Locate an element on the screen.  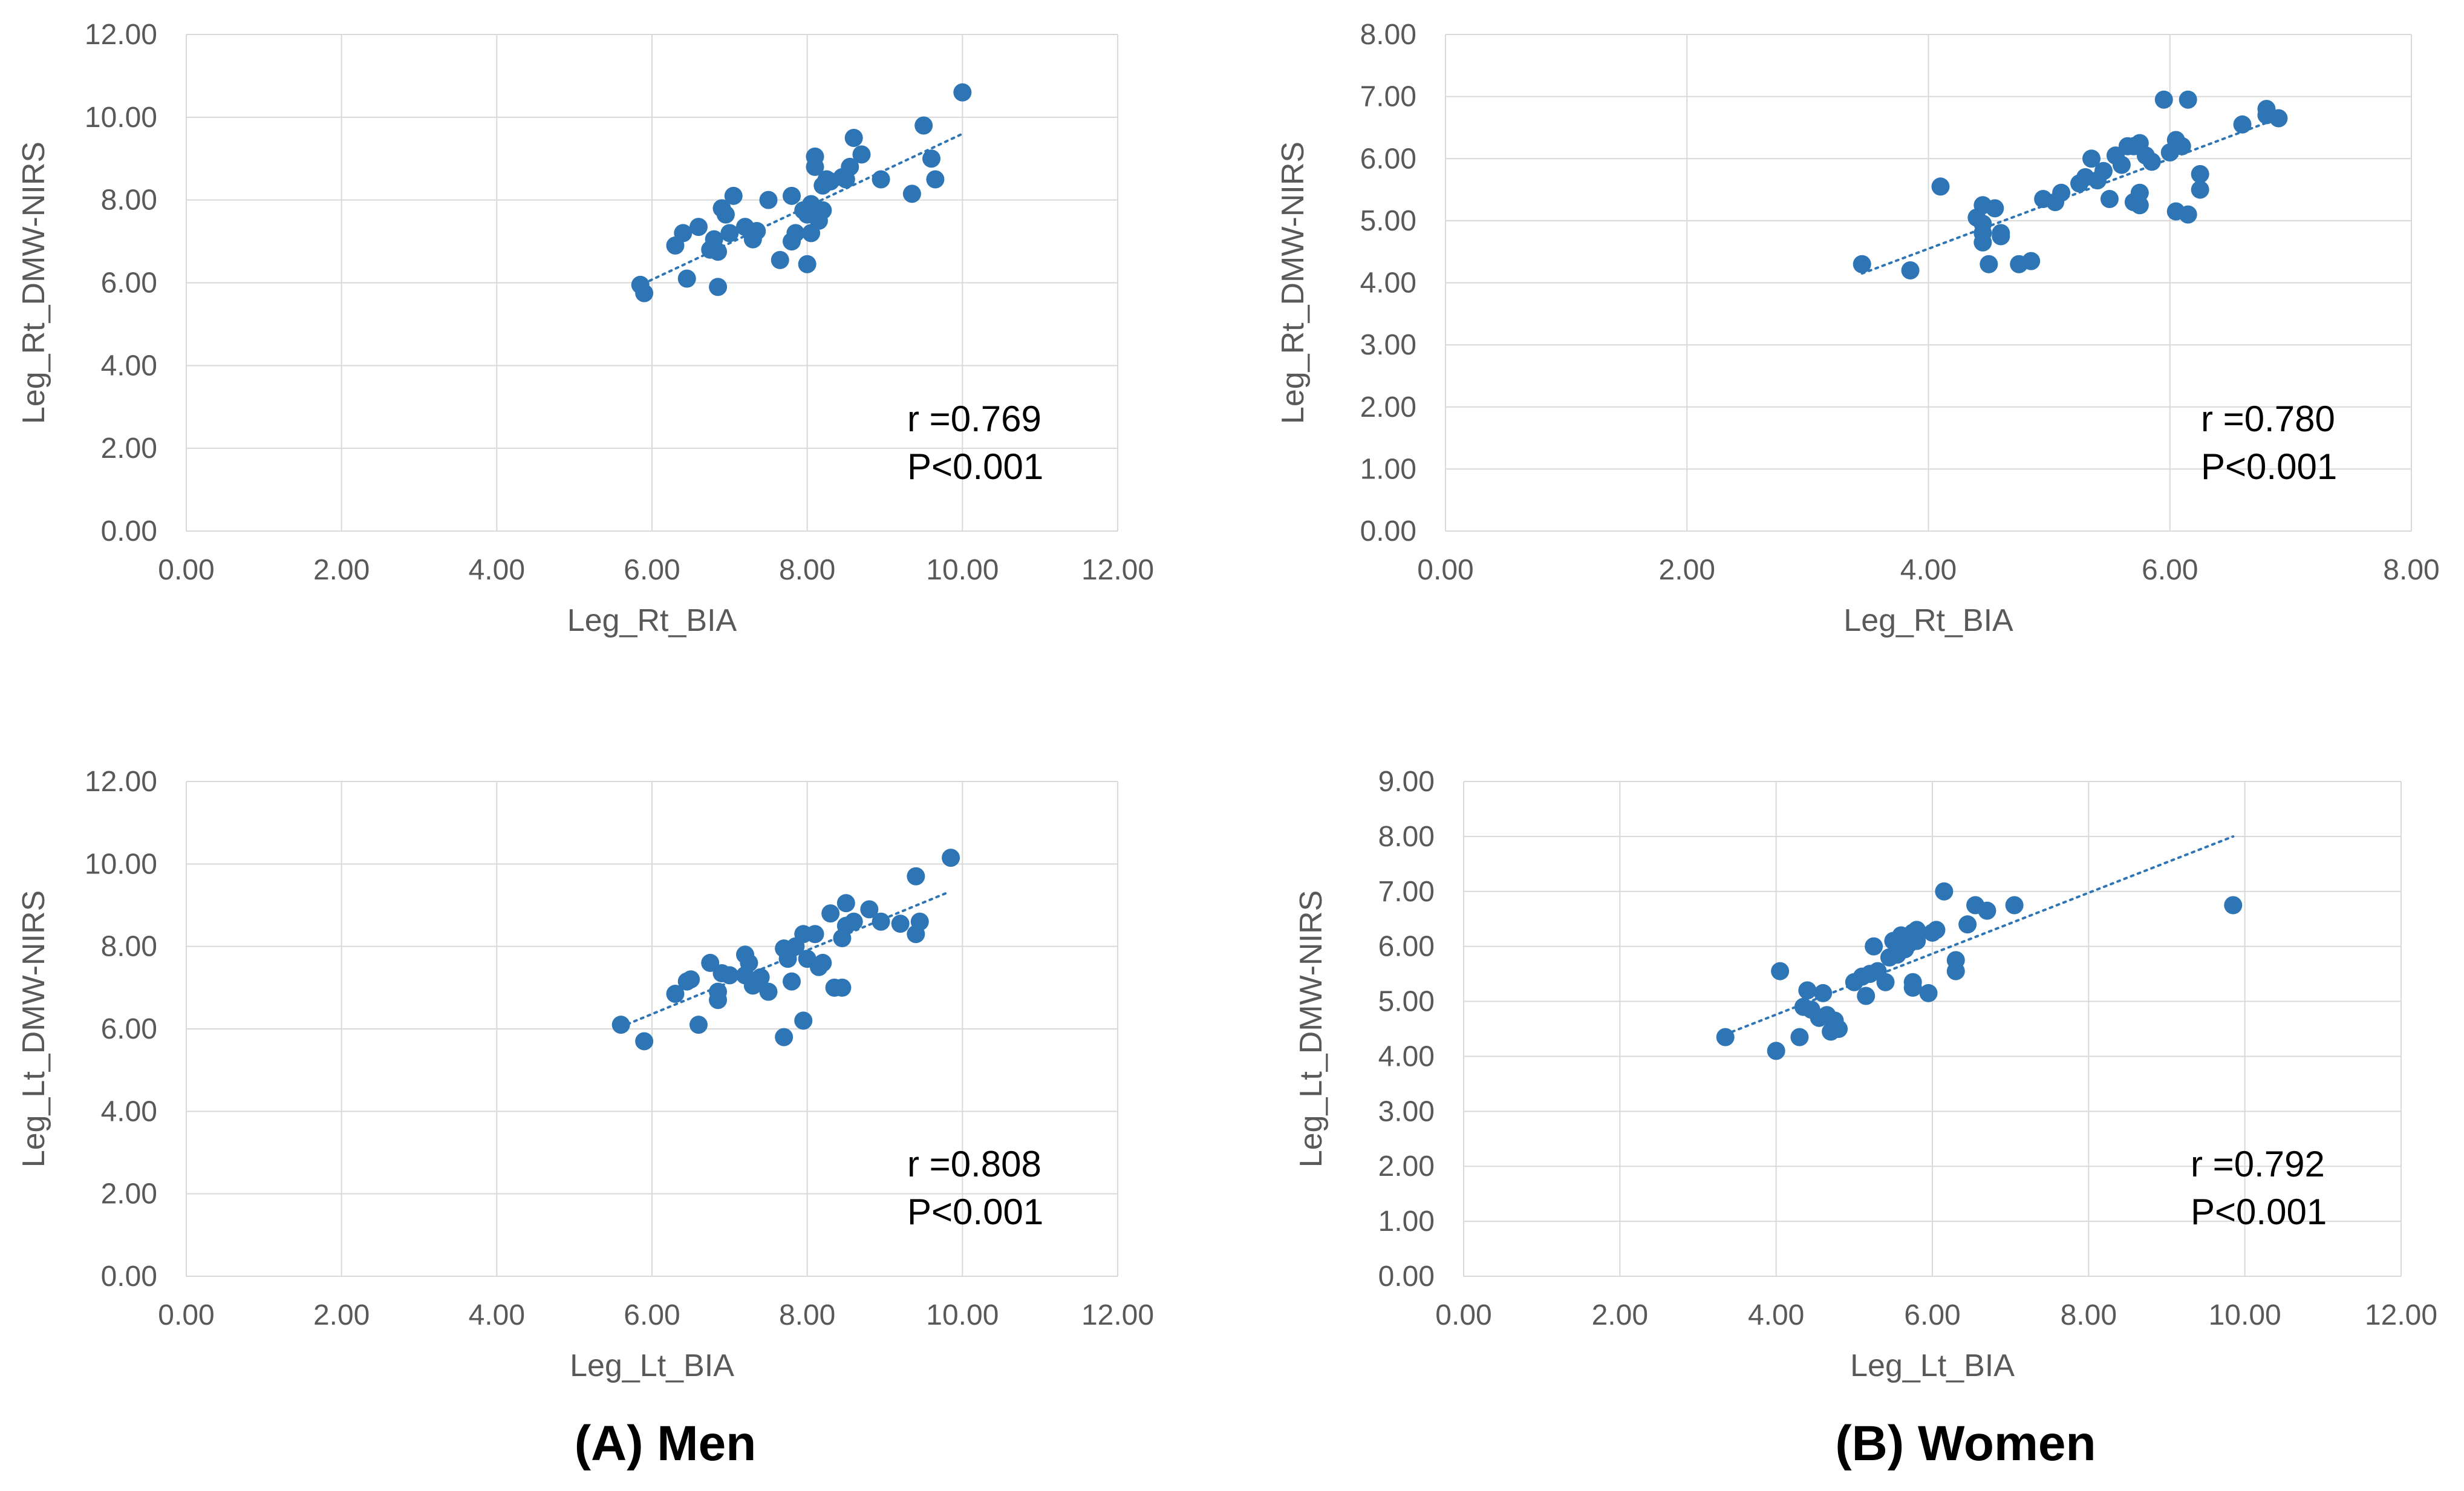
trendline is located at coordinates (2070, 196).